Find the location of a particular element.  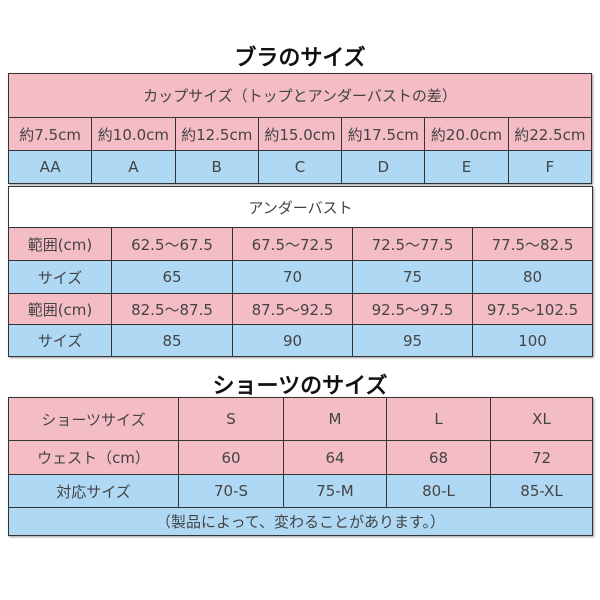

range-cell: 72.5〜77.5 is located at coordinates (412, 244).